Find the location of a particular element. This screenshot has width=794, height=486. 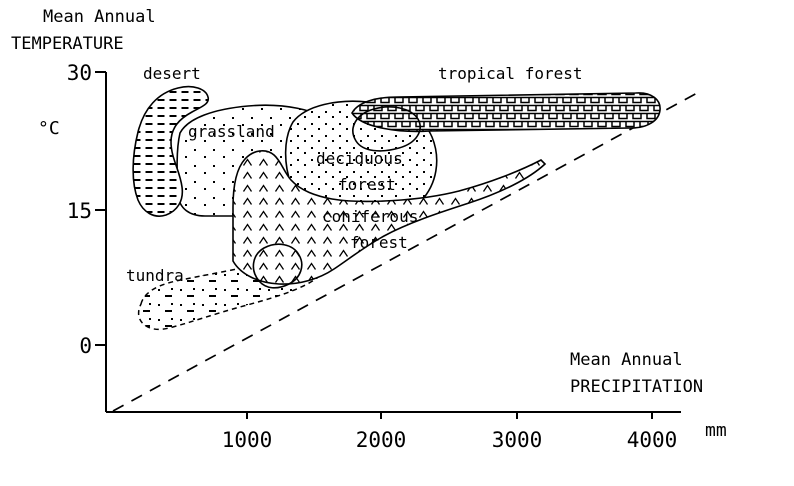

x-axis-ticks is located at coordinates (449, 415).